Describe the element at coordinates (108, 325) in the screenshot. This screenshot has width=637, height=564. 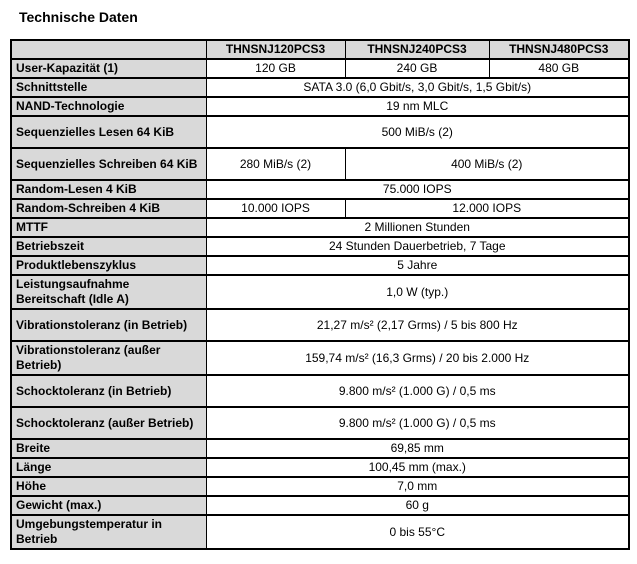
I see `spec-label-vibration-in-betrieb: Vibrationstoleranz (in Betrieb)` at that location.